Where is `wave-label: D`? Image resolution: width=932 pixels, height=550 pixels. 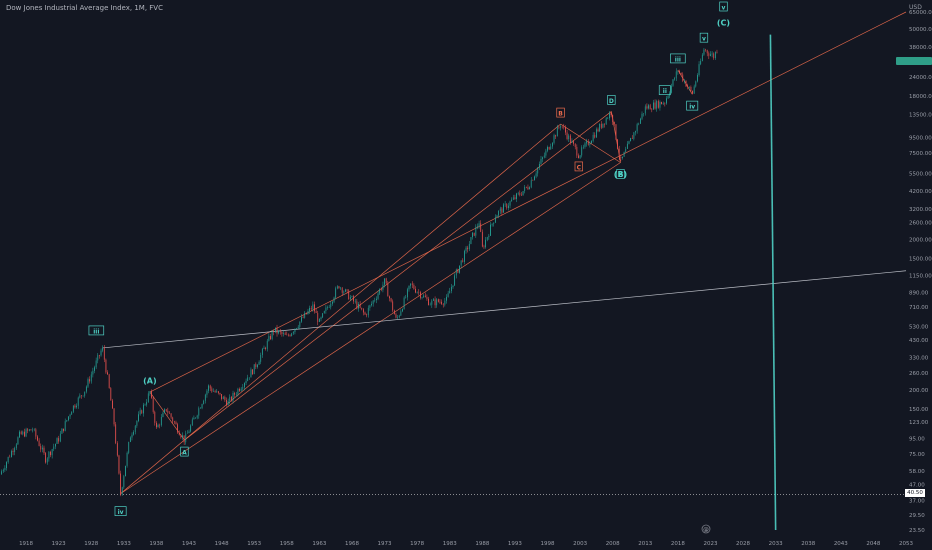
wave-label: D is located at coordinates (611, 101).